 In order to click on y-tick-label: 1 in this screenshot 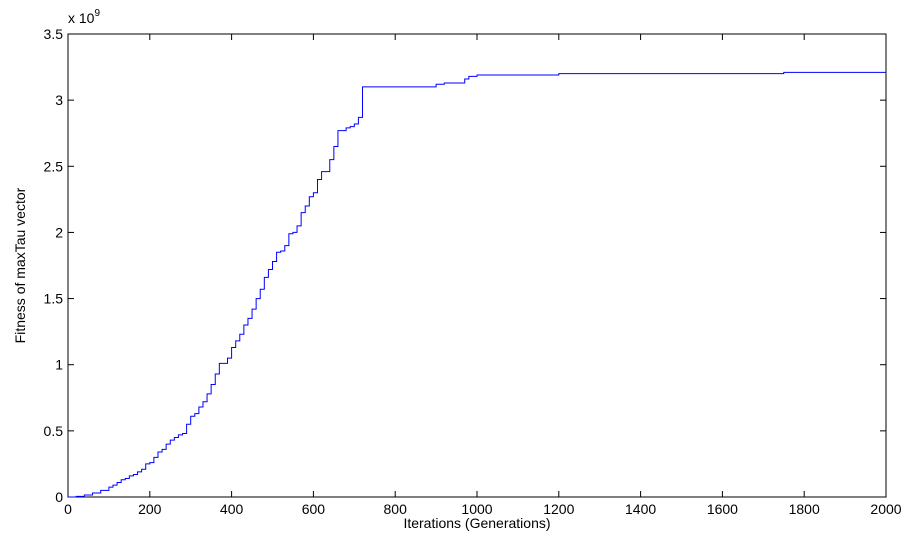, I will do `click(59, 365)`.